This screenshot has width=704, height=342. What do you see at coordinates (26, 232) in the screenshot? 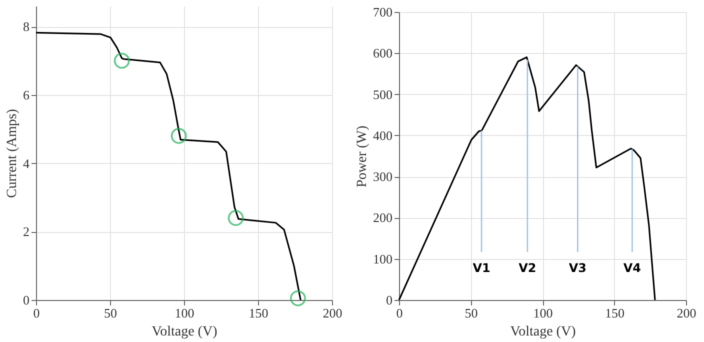
I see `y-tick-label: 2` at bounding box center [26, 232].